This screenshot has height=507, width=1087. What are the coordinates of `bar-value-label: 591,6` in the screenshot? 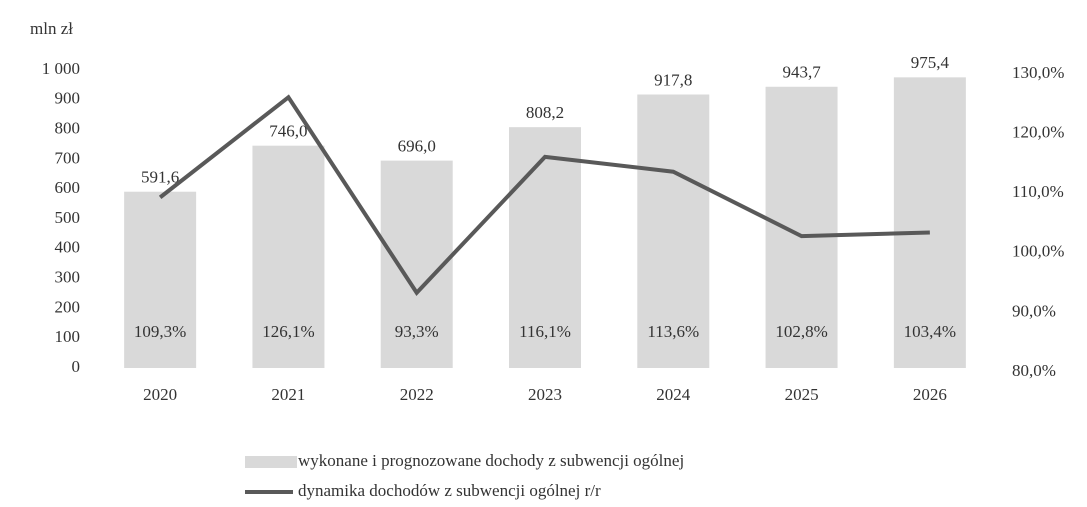 It's located at (160, 177).